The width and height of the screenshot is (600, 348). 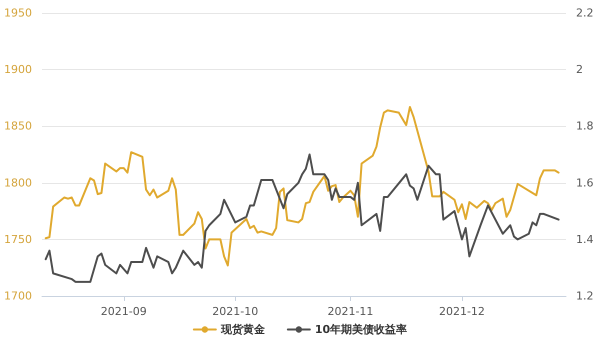 I want to click on y-tick-label: 1800, so click(x=18, y=183).